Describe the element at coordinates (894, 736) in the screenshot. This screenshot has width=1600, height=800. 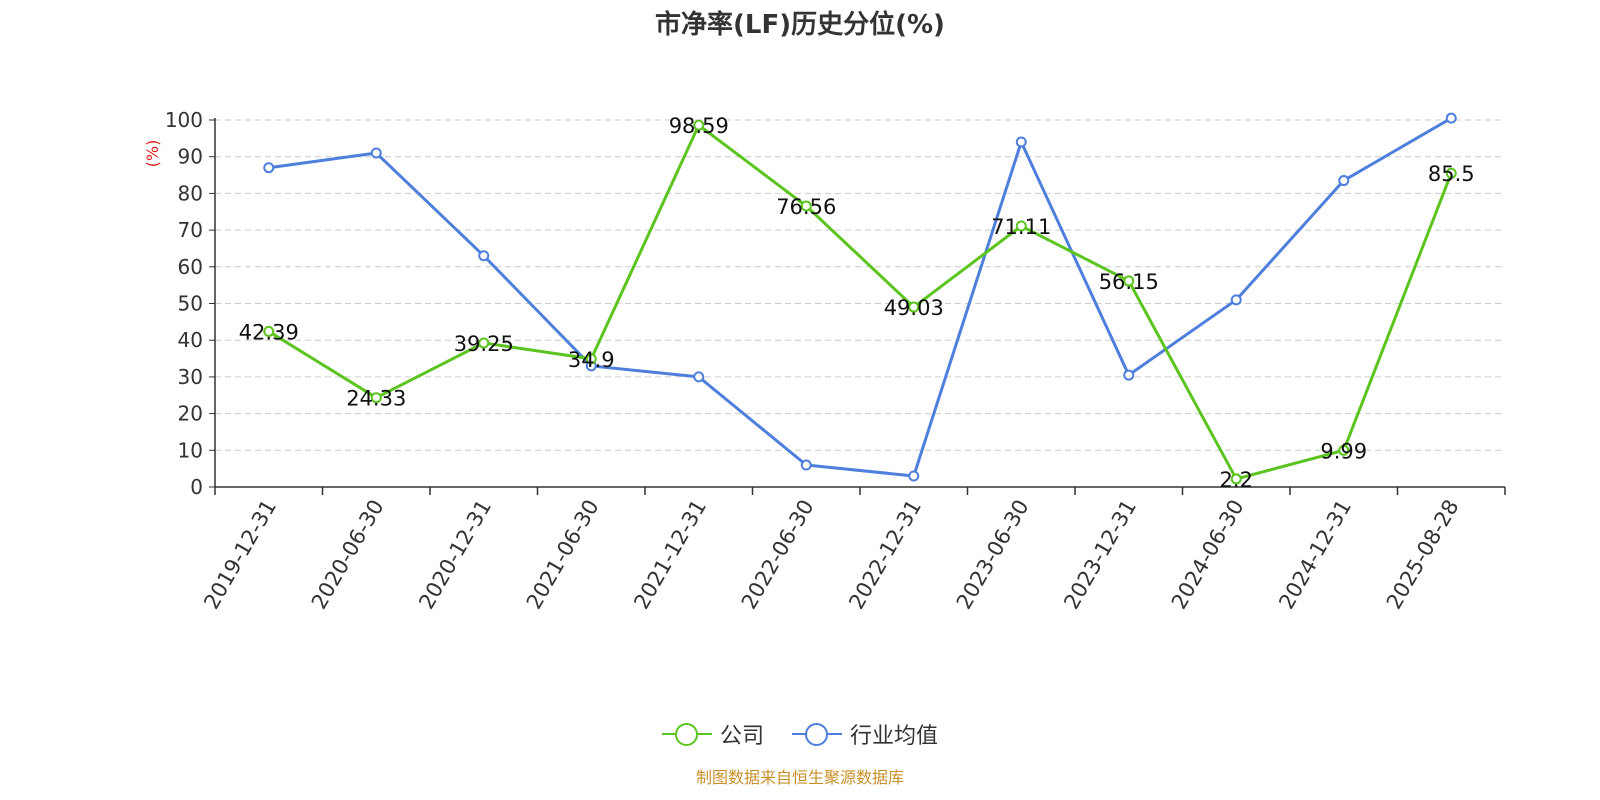
I see `legend-industry-label: 行业均值` at that location.